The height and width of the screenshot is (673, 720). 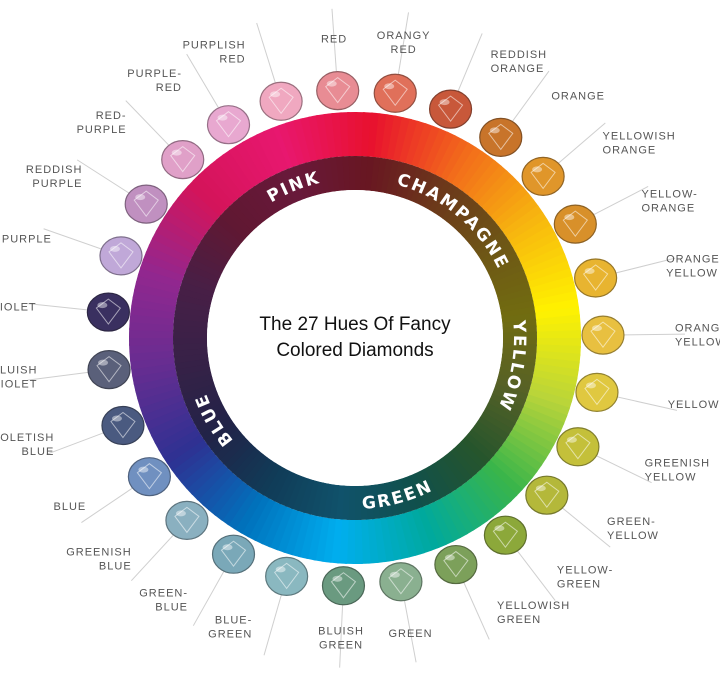 I want to click on hue-label: GREENISH, so click(x=677, y=464).